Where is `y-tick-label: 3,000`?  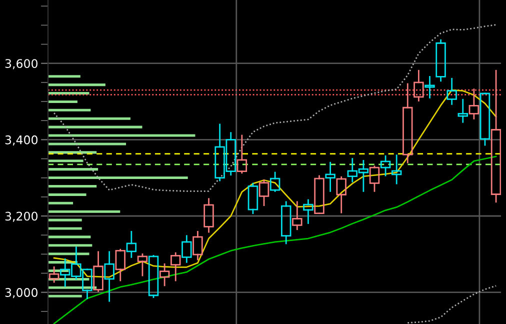
y-tick-label: 3,000 is located at coordinates (21, 293).